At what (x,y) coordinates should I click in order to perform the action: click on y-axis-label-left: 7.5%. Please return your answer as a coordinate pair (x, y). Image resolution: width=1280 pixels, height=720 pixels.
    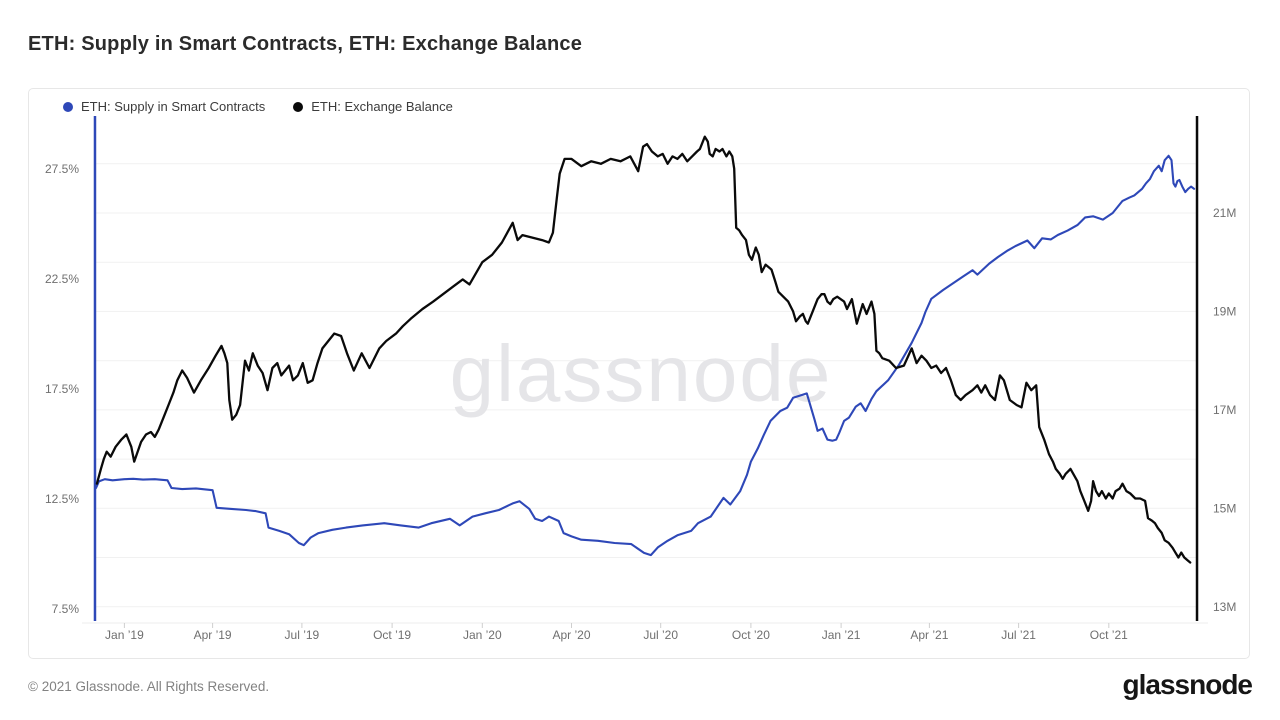
    Looking at the image, I should click on (66, 609).